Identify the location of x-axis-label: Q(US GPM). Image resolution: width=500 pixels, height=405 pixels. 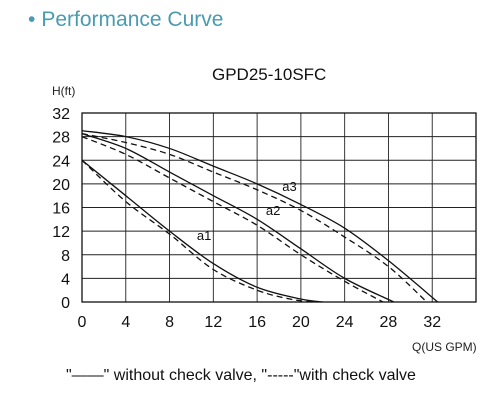
(444, 347).